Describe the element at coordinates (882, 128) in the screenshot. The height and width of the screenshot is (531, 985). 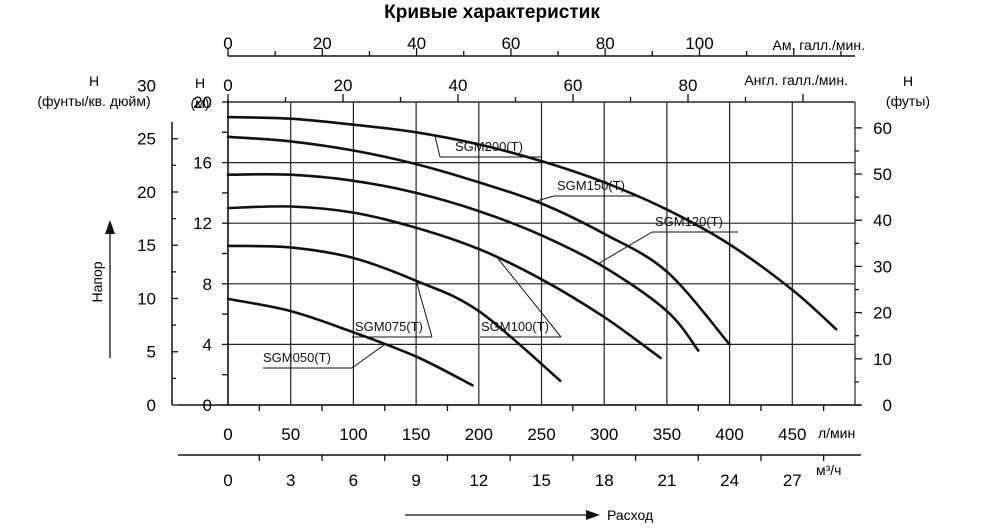
I see `feet-tick-label: 60` at that location.